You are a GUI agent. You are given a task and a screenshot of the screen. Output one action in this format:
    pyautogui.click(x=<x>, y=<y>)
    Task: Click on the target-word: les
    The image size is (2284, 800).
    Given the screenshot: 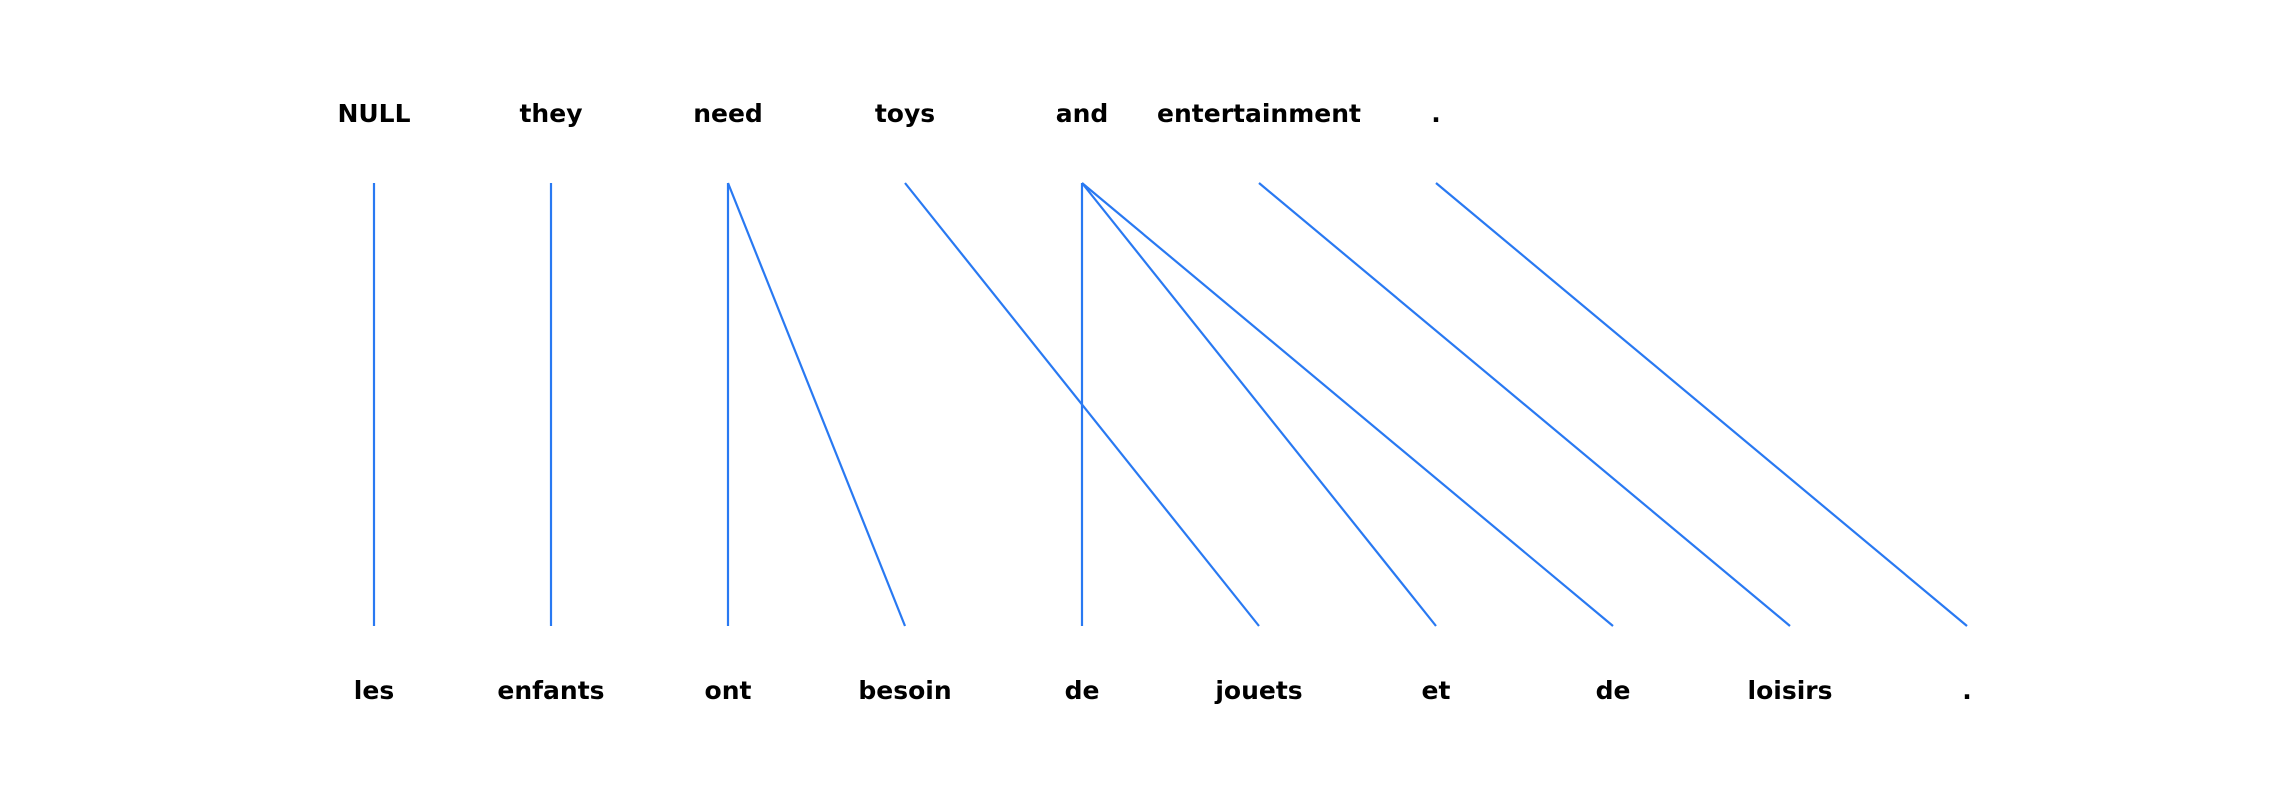 What is the action you would take?
    pyautogui.click(x=374, y=690)
    